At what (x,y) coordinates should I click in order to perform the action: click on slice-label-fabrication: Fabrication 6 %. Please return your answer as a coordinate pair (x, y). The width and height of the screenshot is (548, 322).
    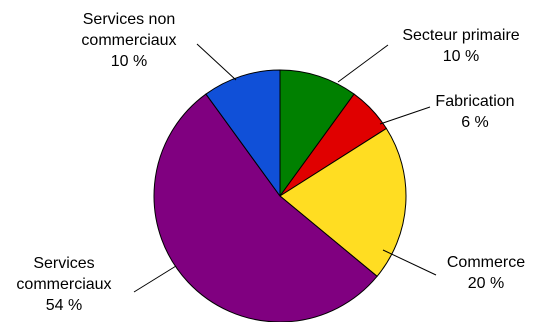
    Looking at the image, I should click on (474, 112).